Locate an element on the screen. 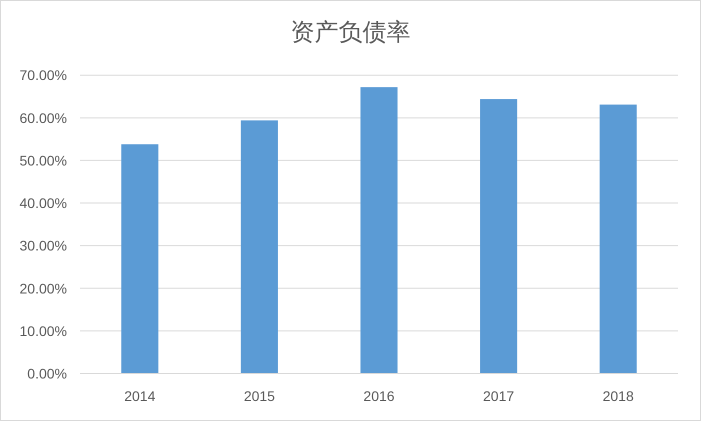 The image size is (701, 421). y-tick-label: 60.00% is located at coordinates (43, 118).